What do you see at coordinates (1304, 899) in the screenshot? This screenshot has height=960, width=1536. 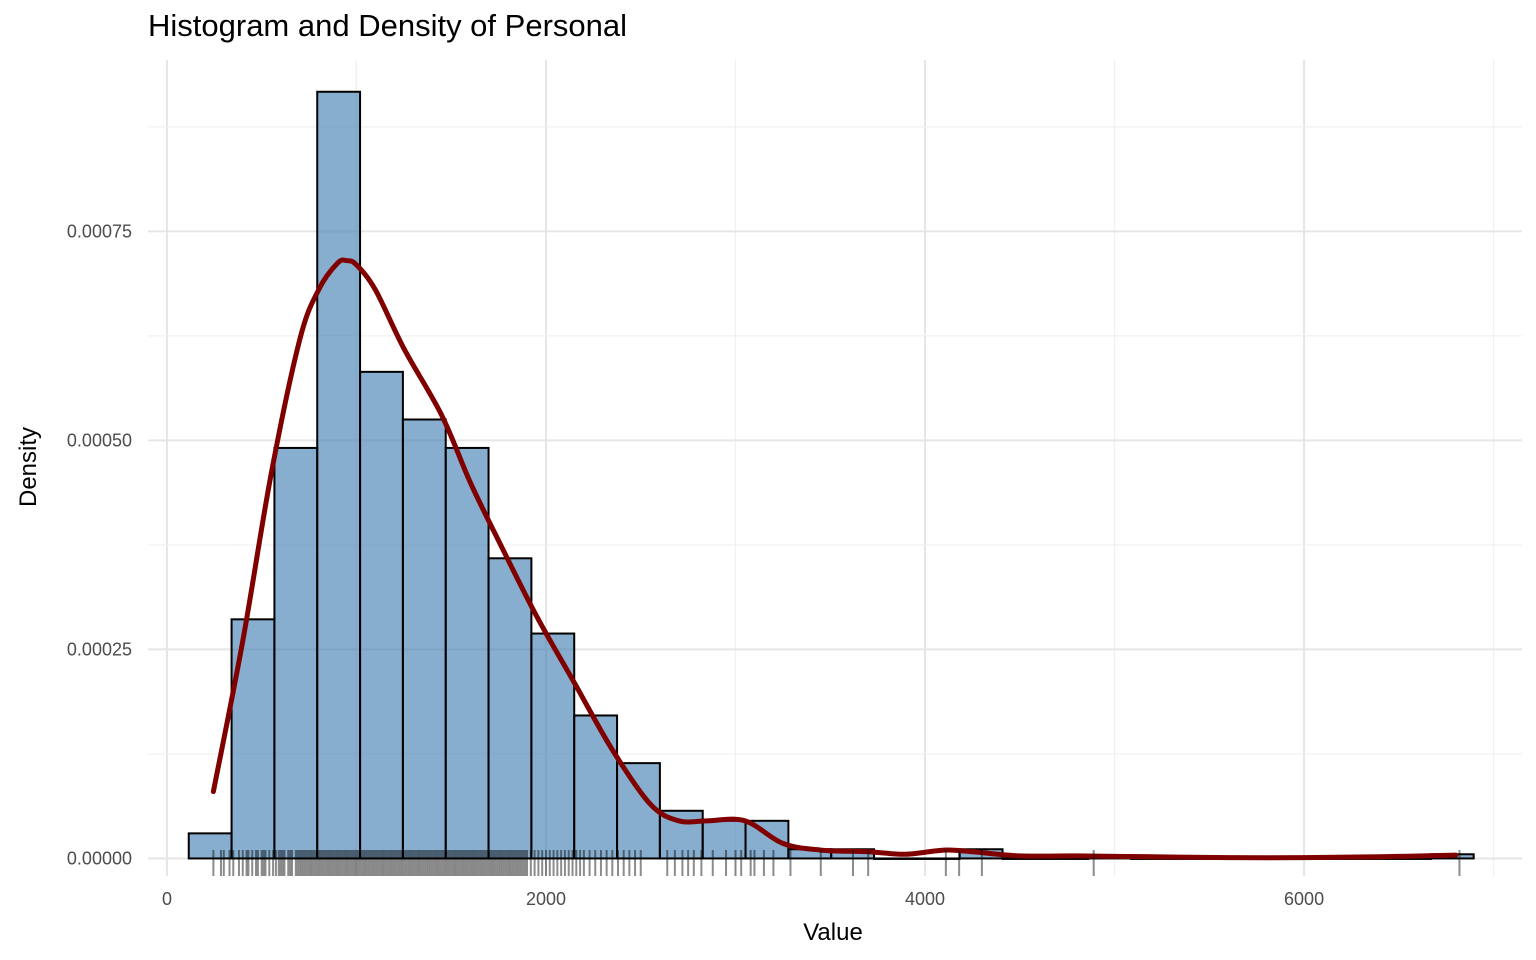 I see `x-tick-label: 6000` at bounding box center [1304, 899].